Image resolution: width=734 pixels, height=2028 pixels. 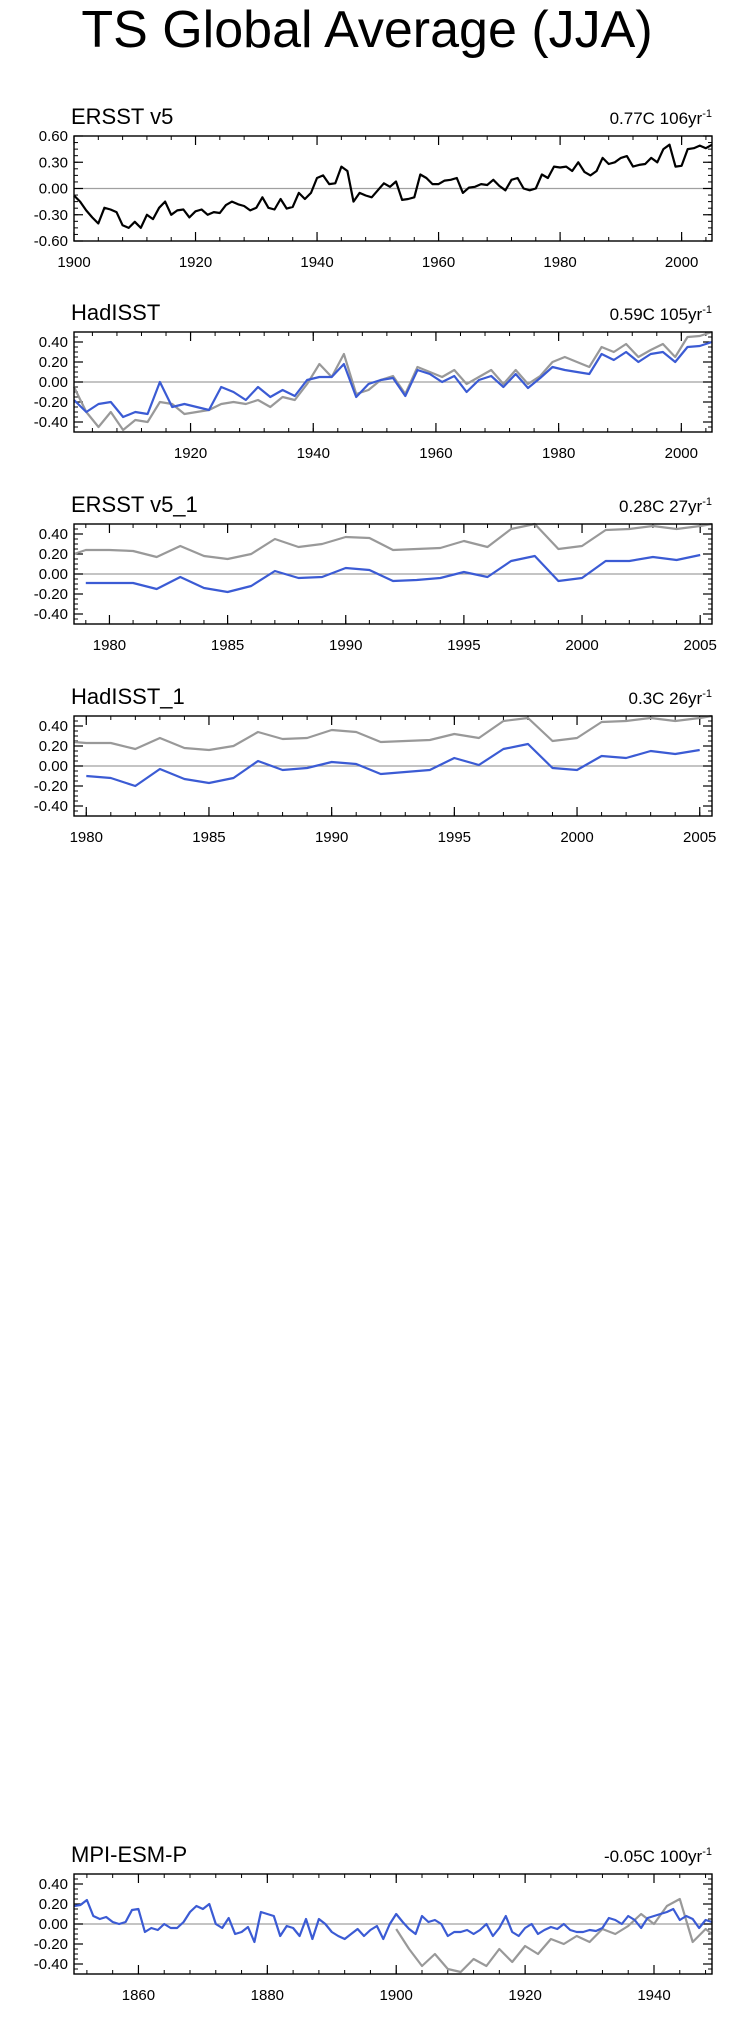 I want to click on panel-title: HadISST_1, so click(x=128, y=696).